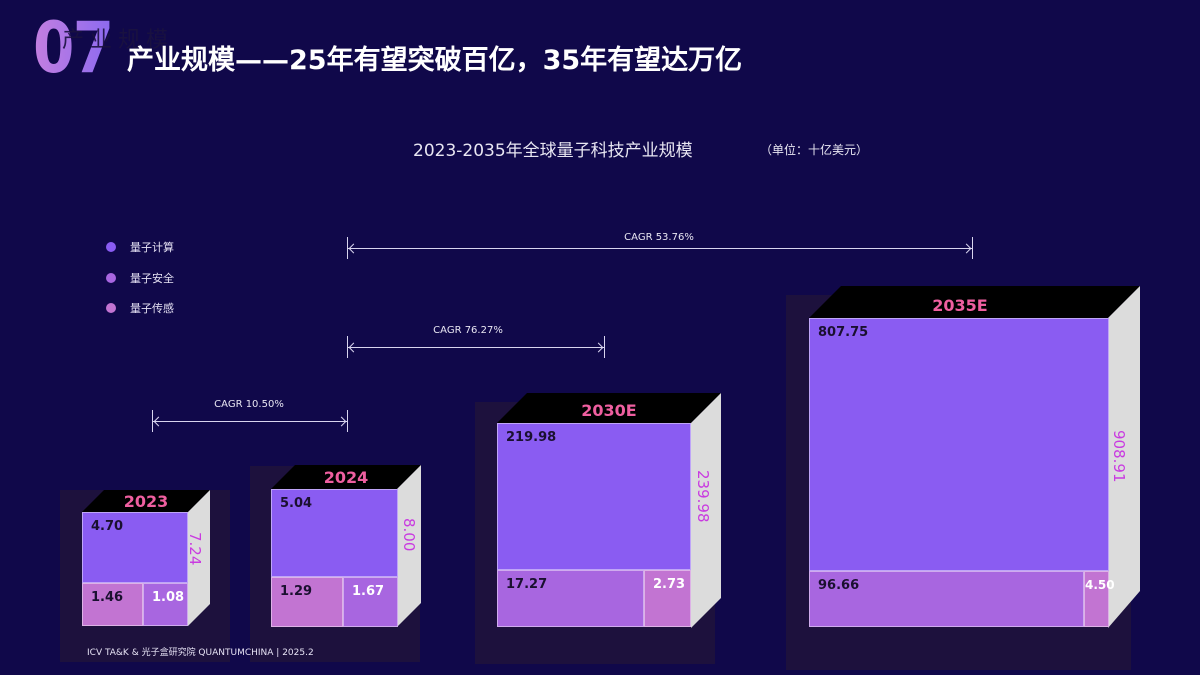 The image size is (1200, 675). I want to click on legend-item: 量子安全, so click(140, 278).